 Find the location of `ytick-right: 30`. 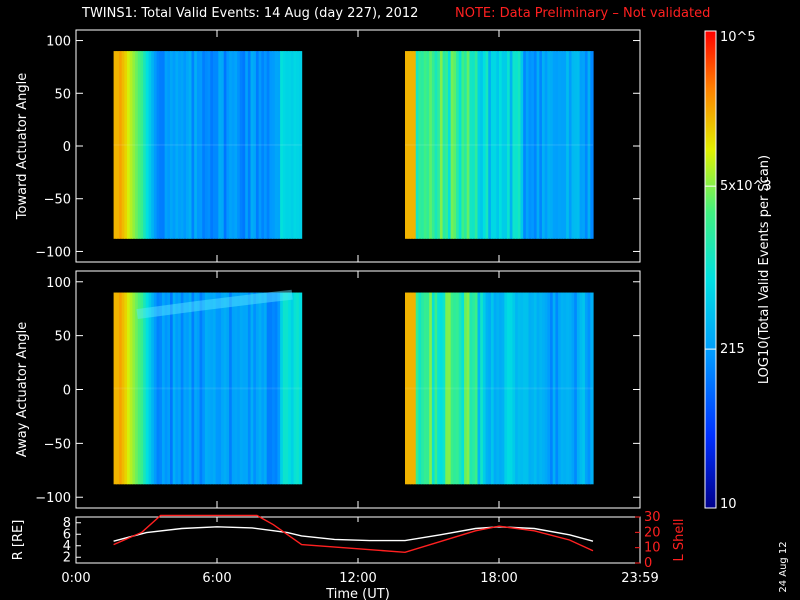

ytick-right: 30 is located at coordinates (652, 517).